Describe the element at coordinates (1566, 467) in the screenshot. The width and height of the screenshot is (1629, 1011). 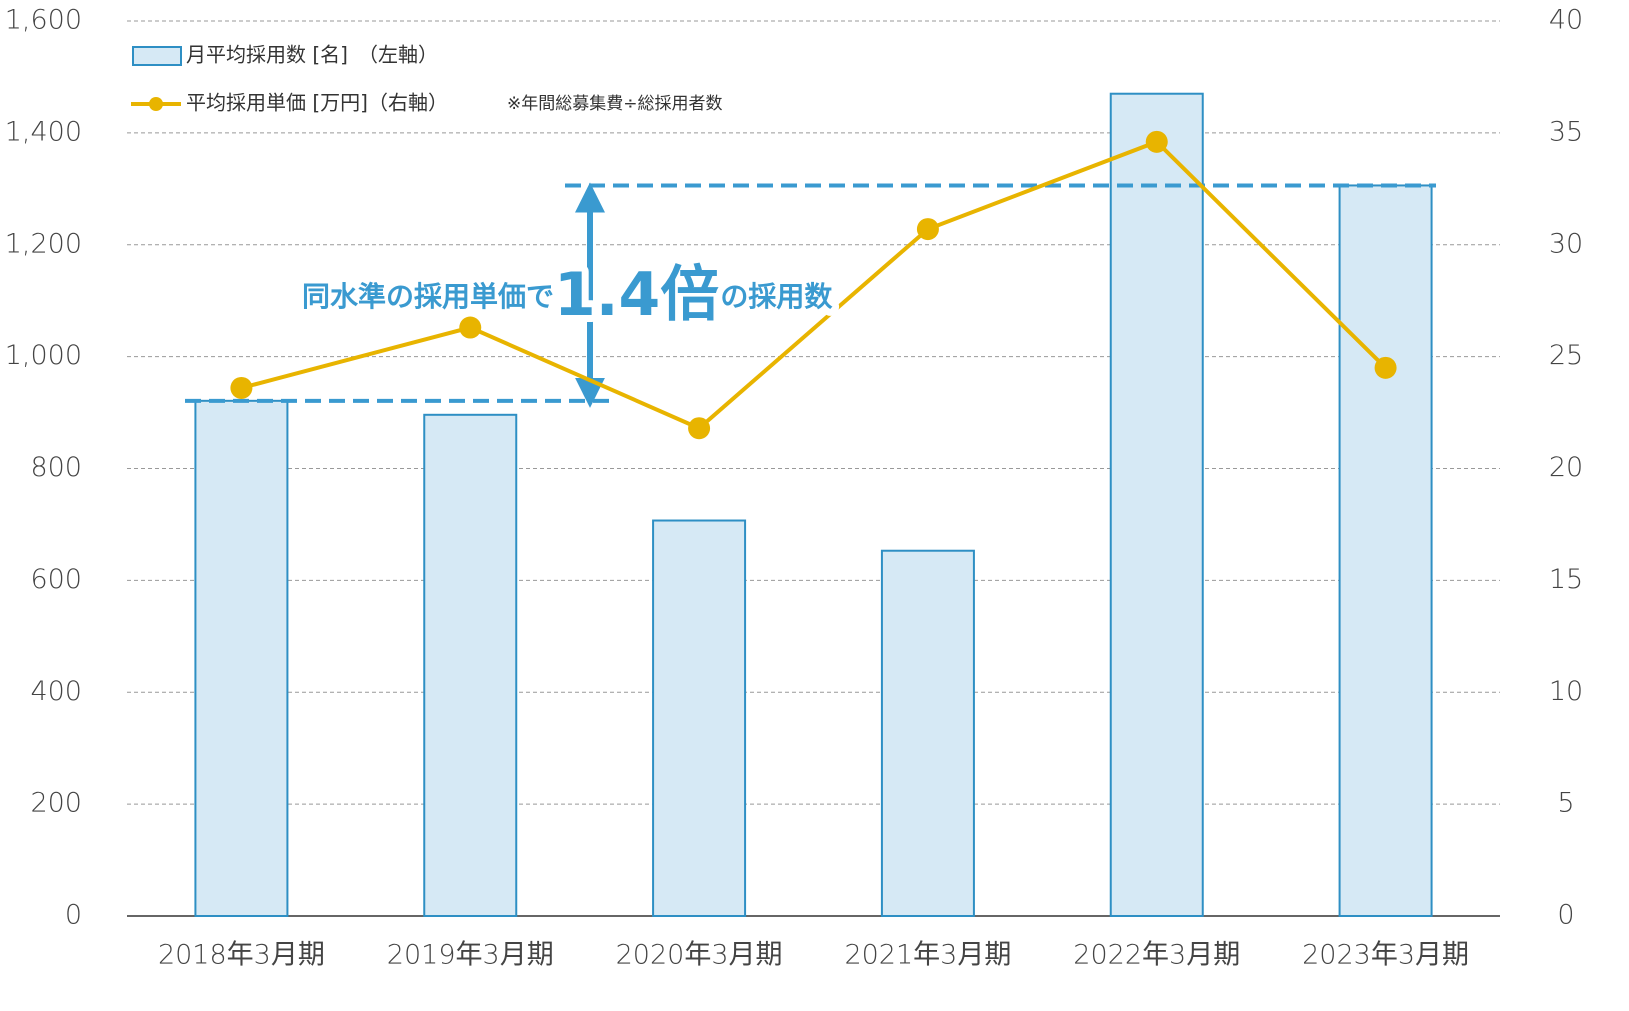
I see `y2-tick-label: 20` at that location.